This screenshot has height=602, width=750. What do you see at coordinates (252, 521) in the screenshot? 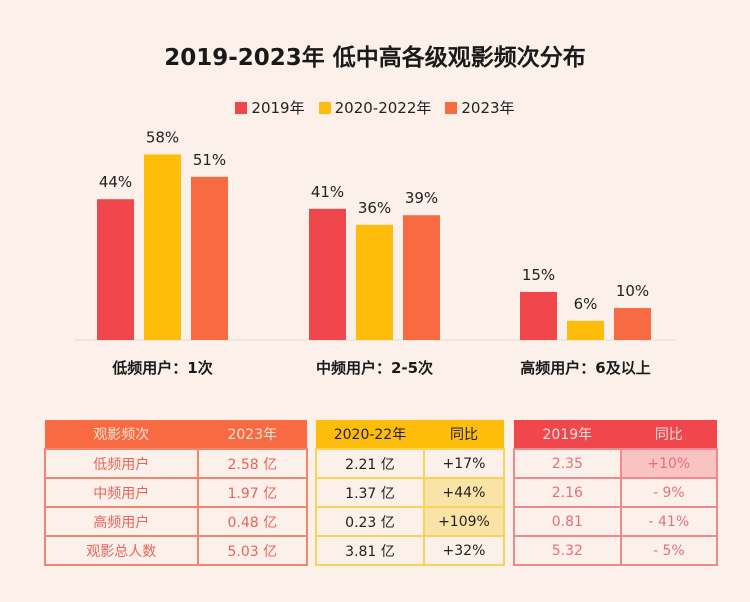
I see `table-cell: 0.48 亿` at bounding box center [252, 521].